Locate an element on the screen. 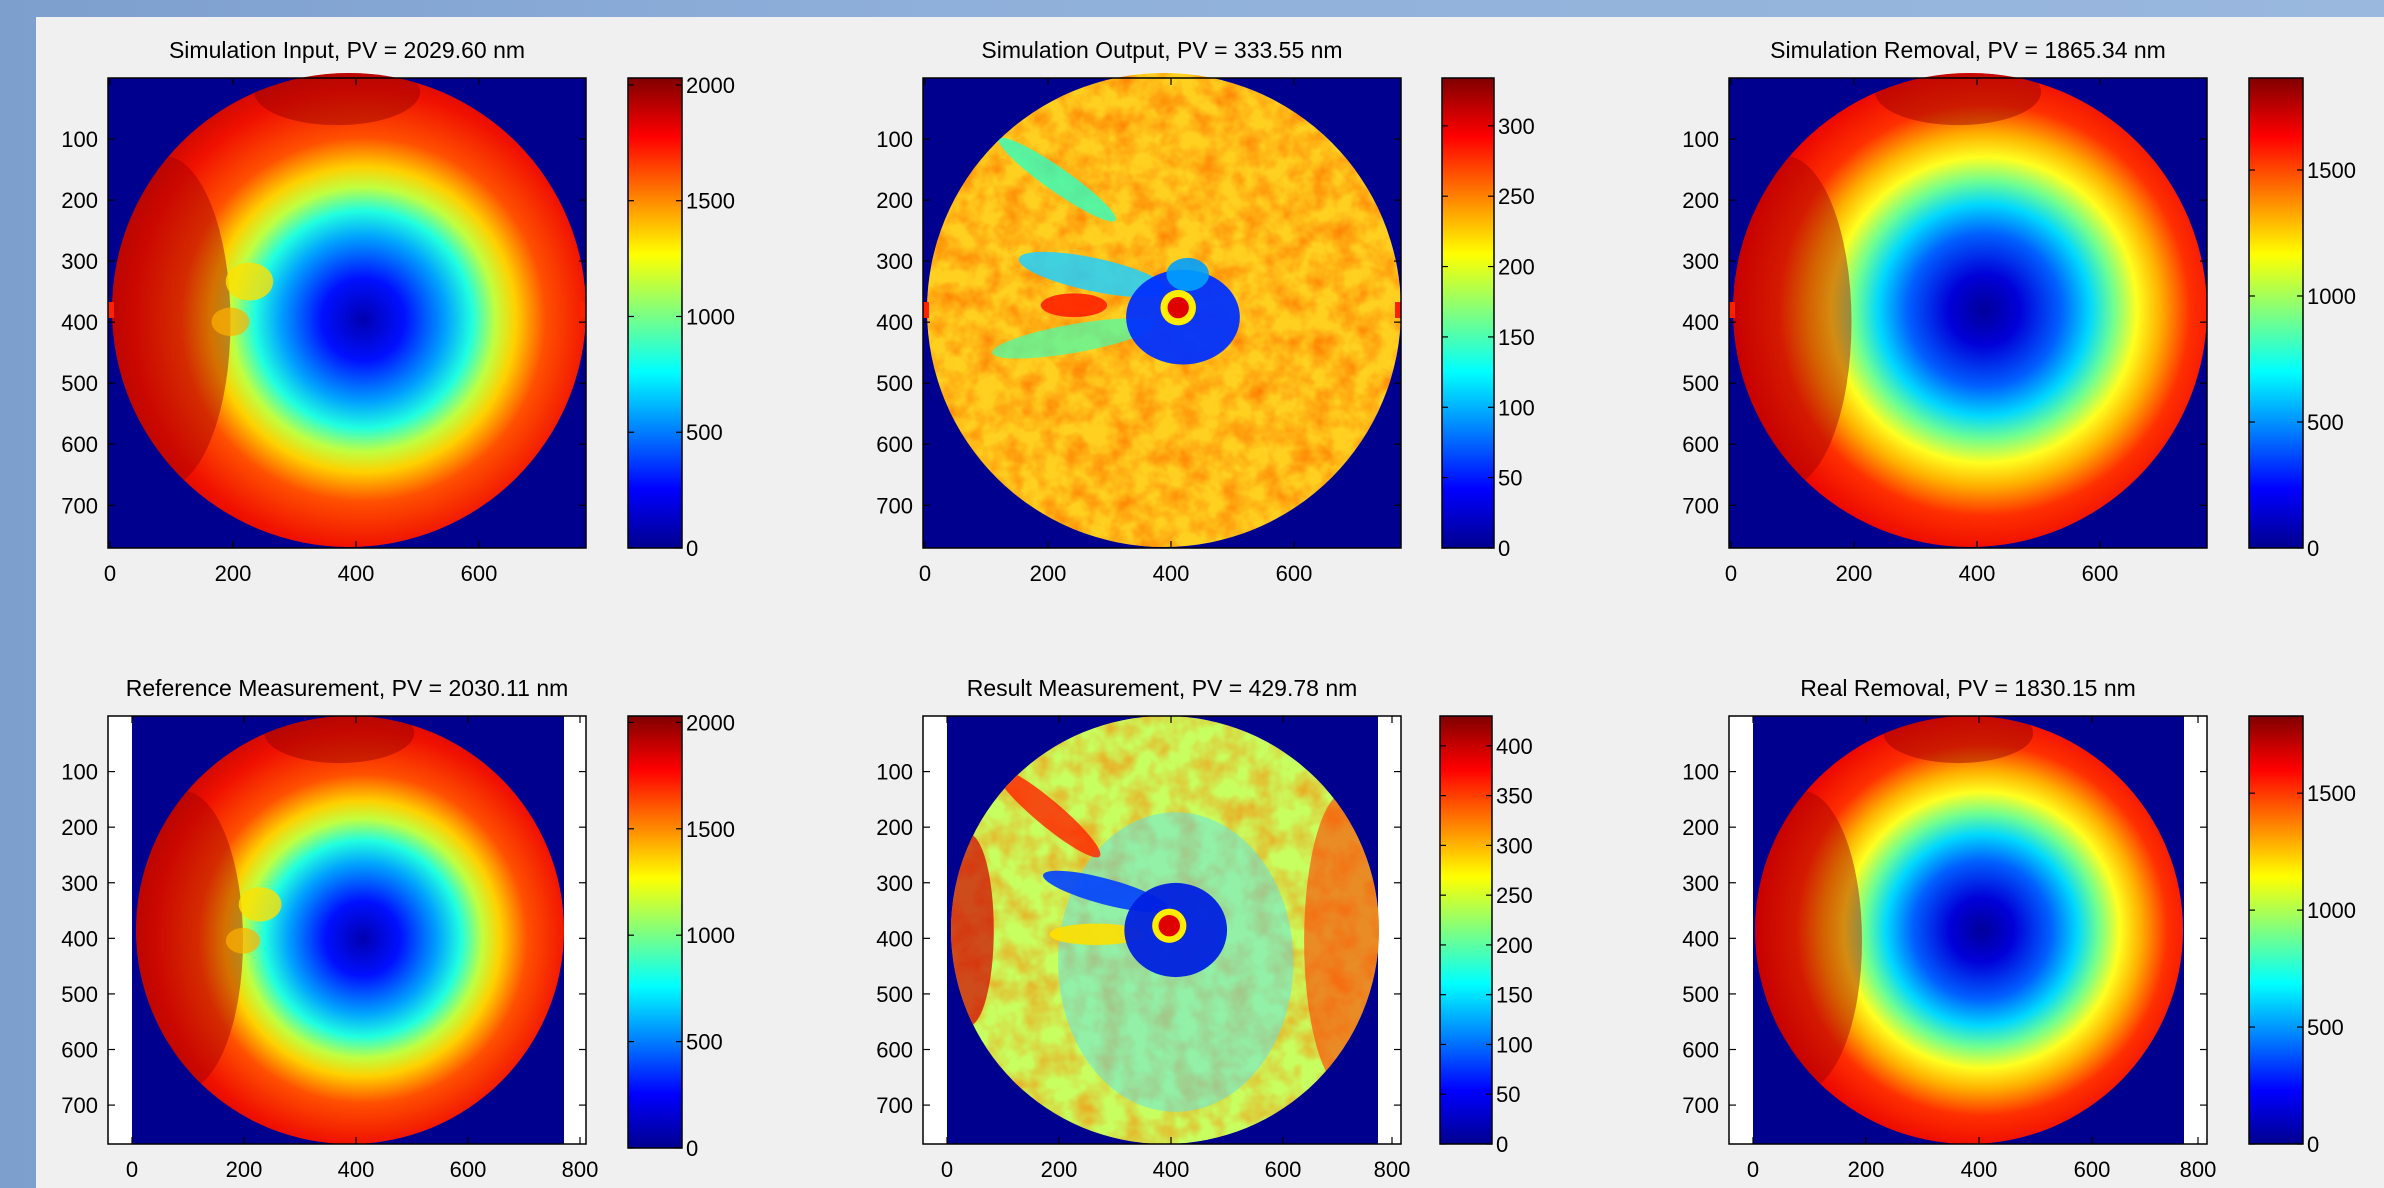 Image resolution: width=2384 pixels, height=1188 pixels. colorbar-tick-label: 100 is located at coordinates (1514, 1044).